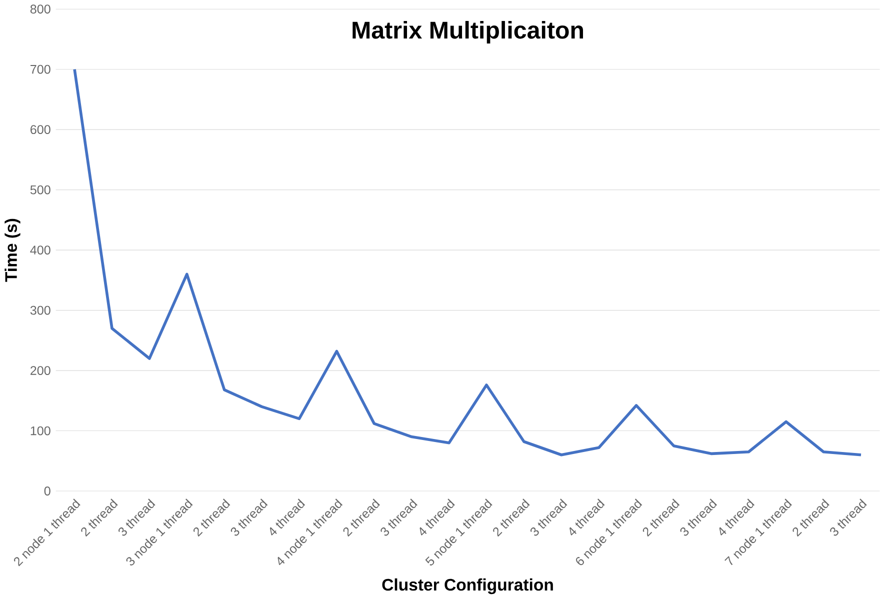 The width and height of the screenshot is (880, 599). What do you see at coordinates (40, 431) in the screenshot?
I see `y-tick-label: 100` at bounding box center [40, 431].